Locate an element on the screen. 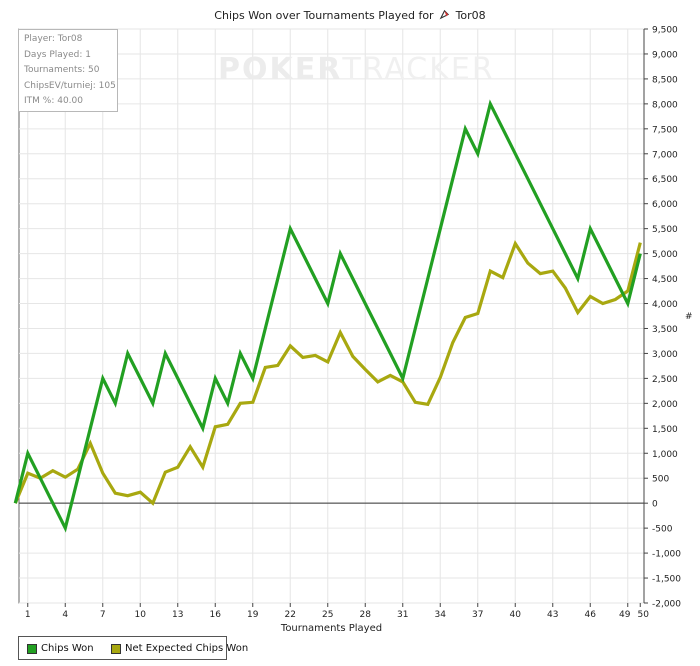 Image resolution: width=700 pixels, height=666 pixels. legend-item-chips-won: Chips Won is located at coordinates (60, 648).